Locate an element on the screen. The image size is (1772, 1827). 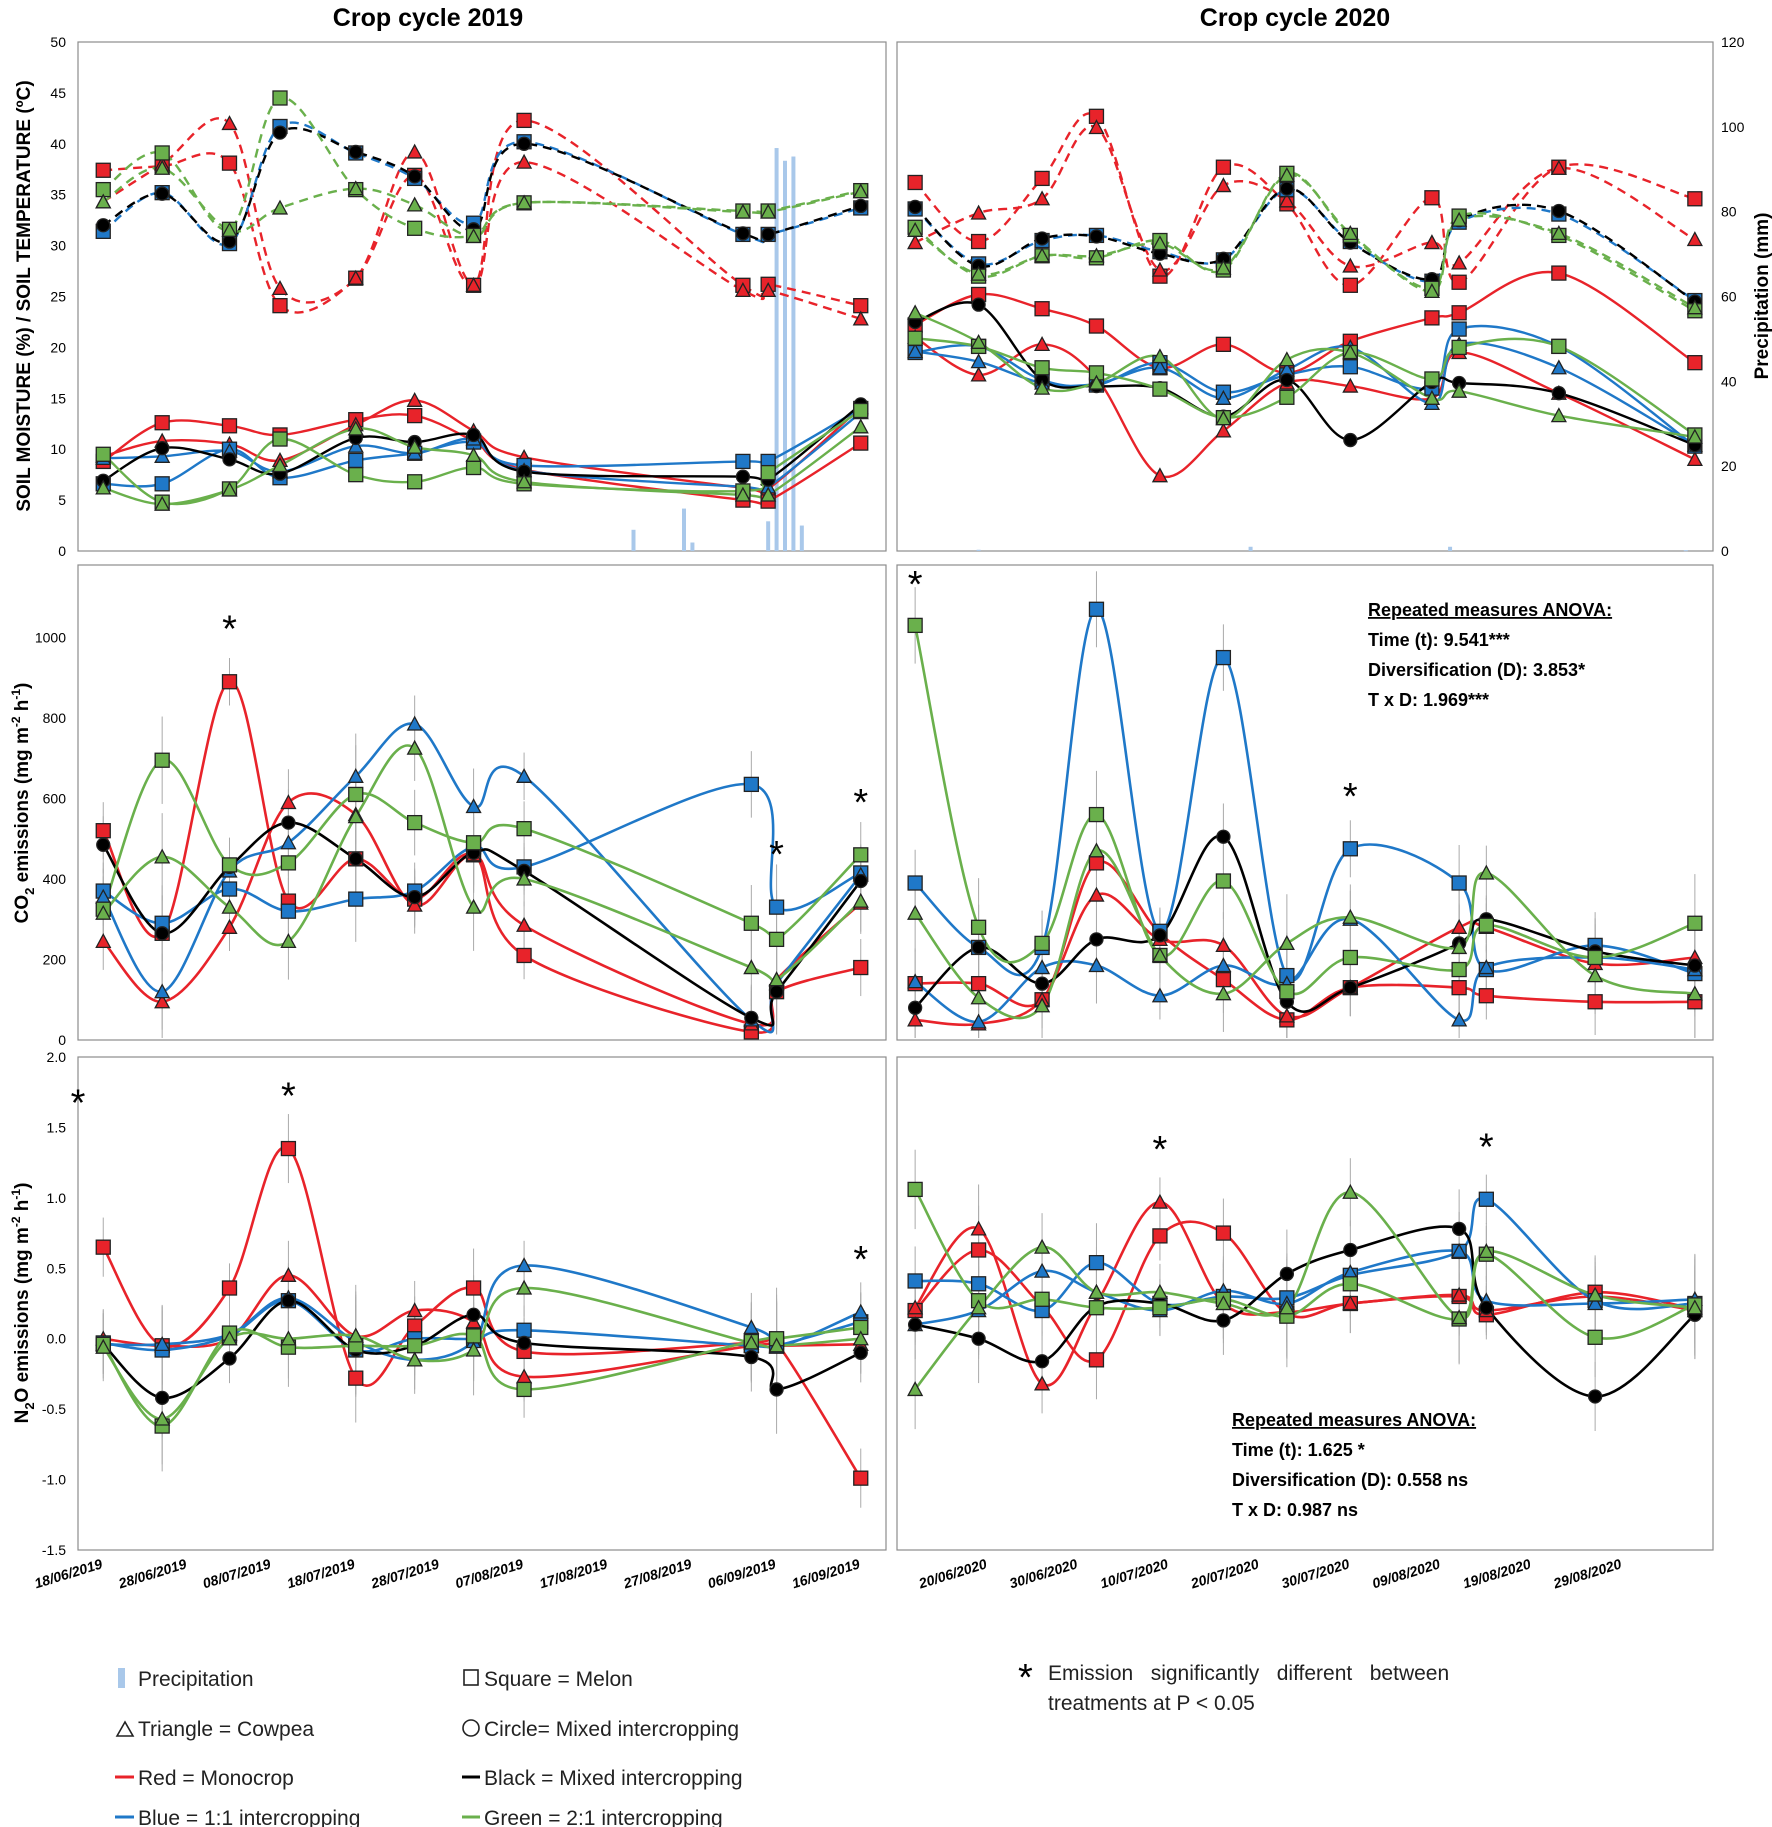
co2_2020-cowpea-monocrop-marker is located at coordinates (1459, 926).